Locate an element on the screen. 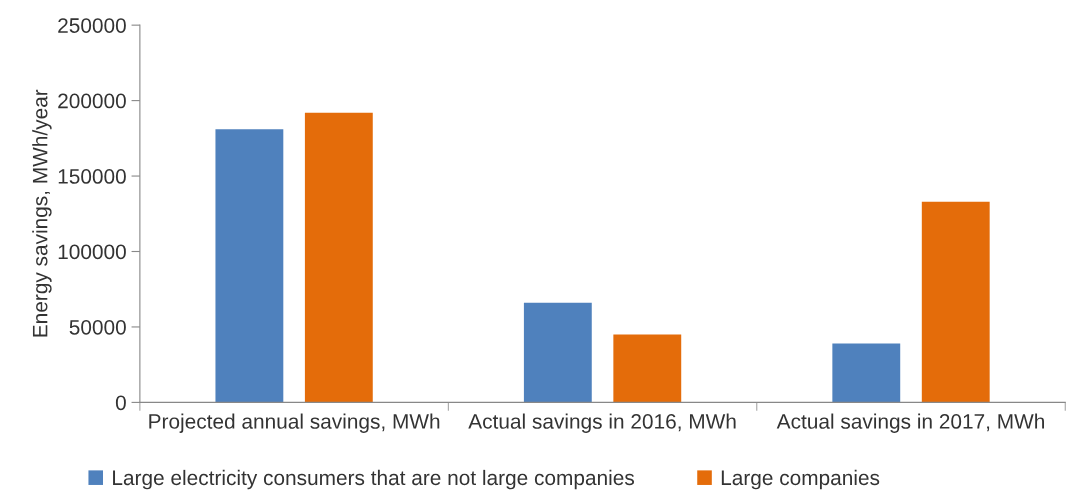  y-tick-label: 150000 is located at coordinates (92, 176).